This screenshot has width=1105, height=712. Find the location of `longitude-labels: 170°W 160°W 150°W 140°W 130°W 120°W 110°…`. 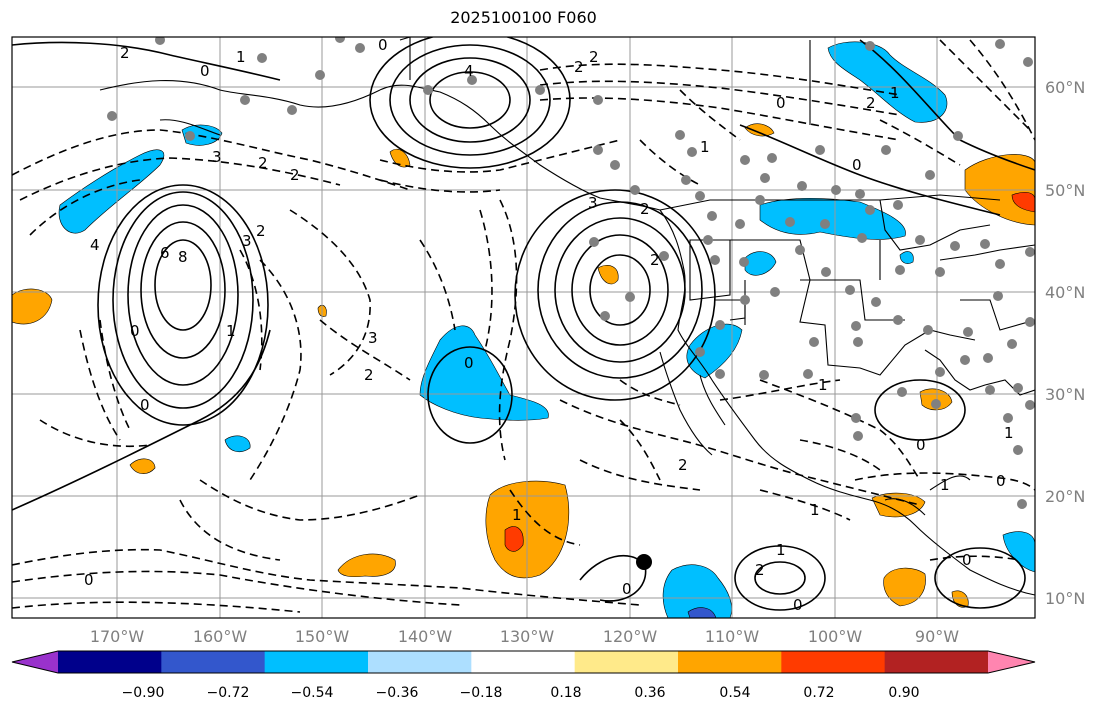

longitude-labels: 170°W 160°W 150°W 140°W 130°W 120°W 110°… is located at coordinates (524, 636).